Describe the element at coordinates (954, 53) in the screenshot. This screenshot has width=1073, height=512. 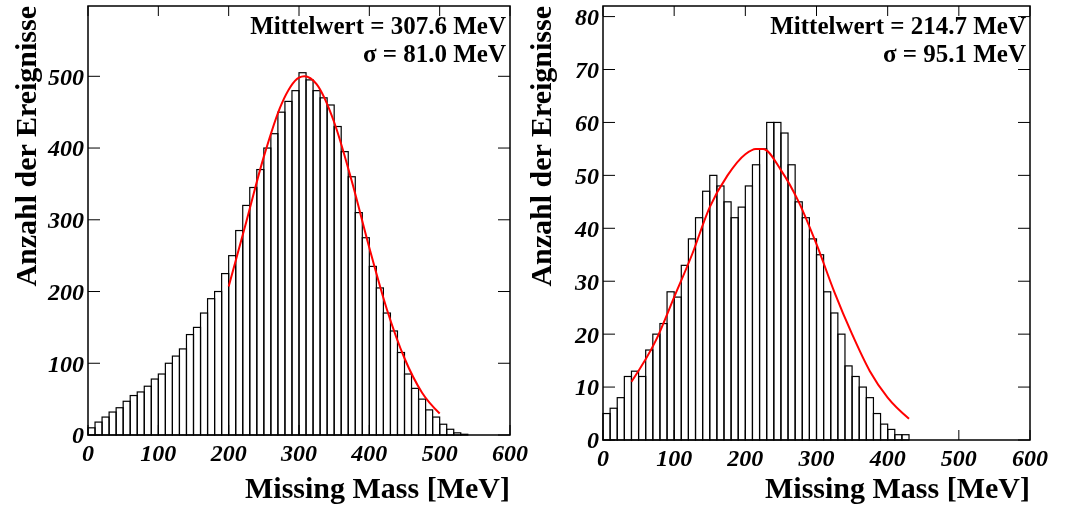
I see `annotation: σ = 95.1 MeV` at that location.